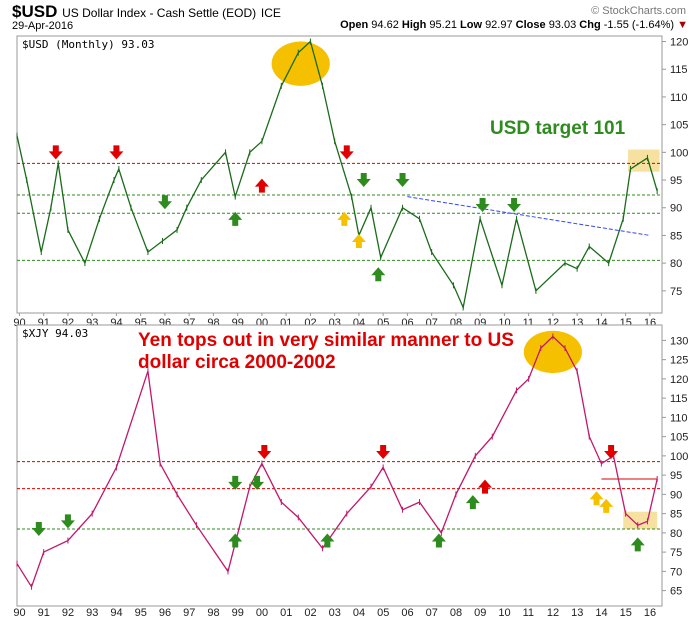  Describe the element at coordinates (44, 613) in the screenshot. I see `x-tick-label: 91` at that location.